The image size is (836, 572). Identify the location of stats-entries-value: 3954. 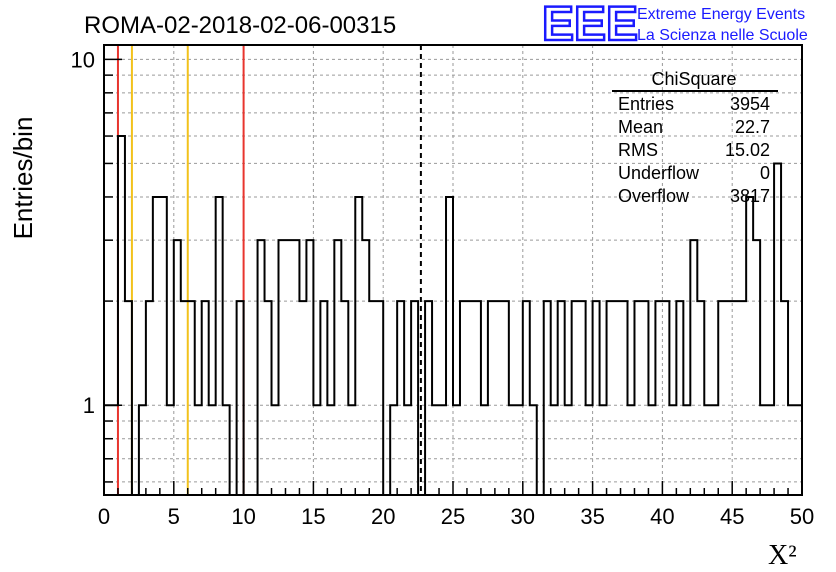
(750, 104).